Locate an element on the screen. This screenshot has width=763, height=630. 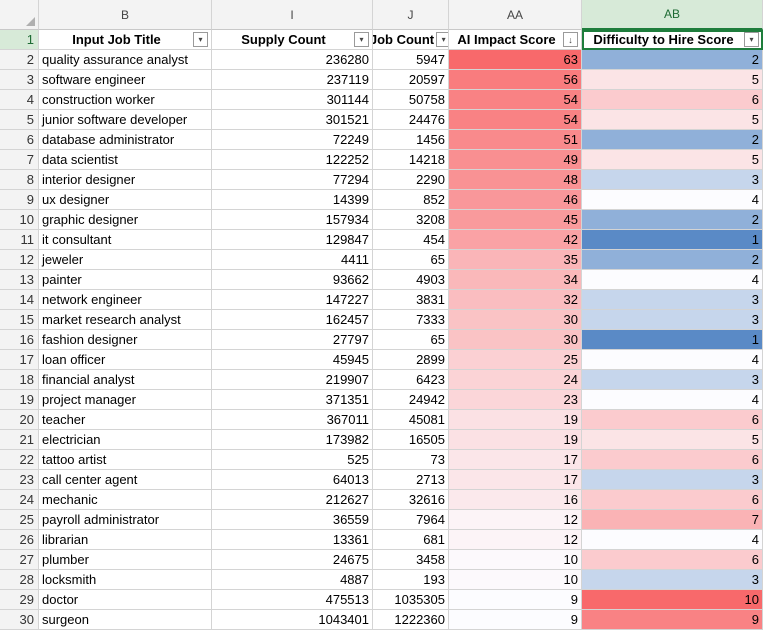
cell-ai-impact-score: 24 is located at coordinates (515, 380).